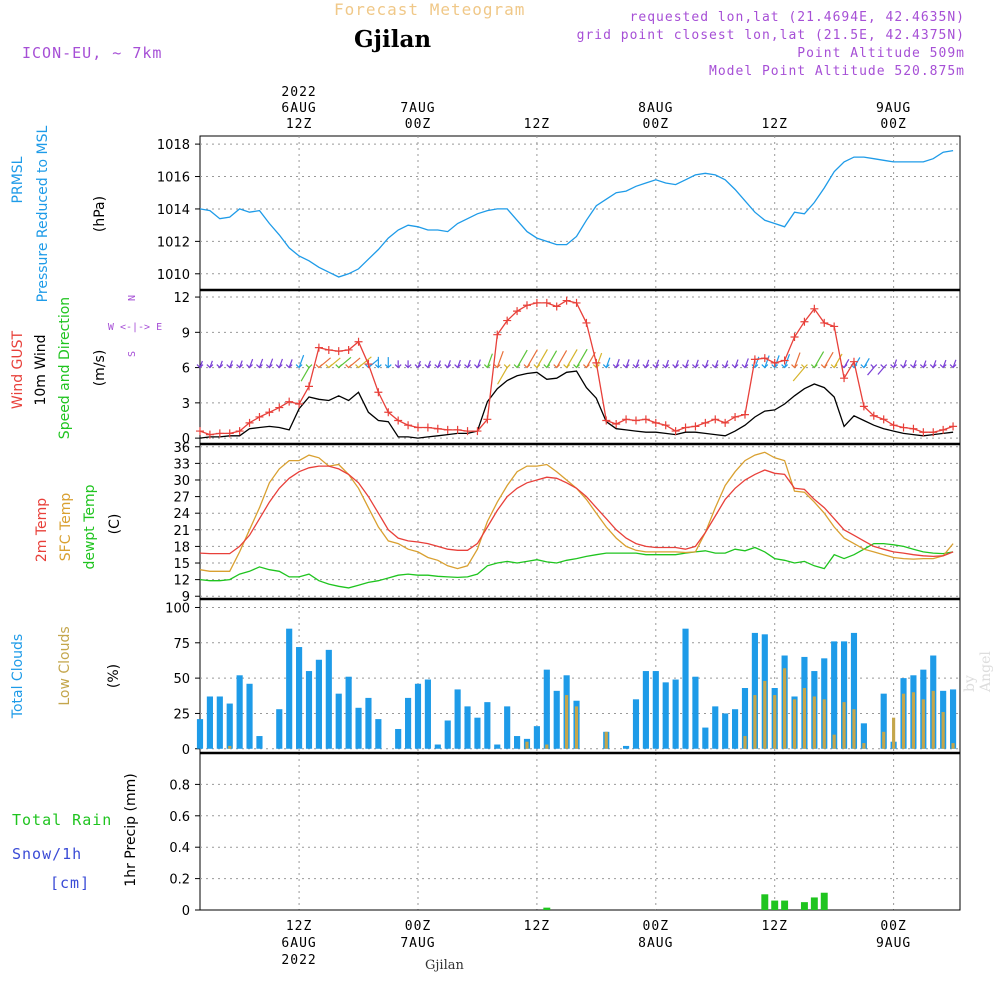 Image resolution: width=1000 pixels, height=1000 pixels. Describe the element at coordinates (131, 829) in the screenshot. I see `ylabel-precip: 1hr Precip (mm)` at that location.